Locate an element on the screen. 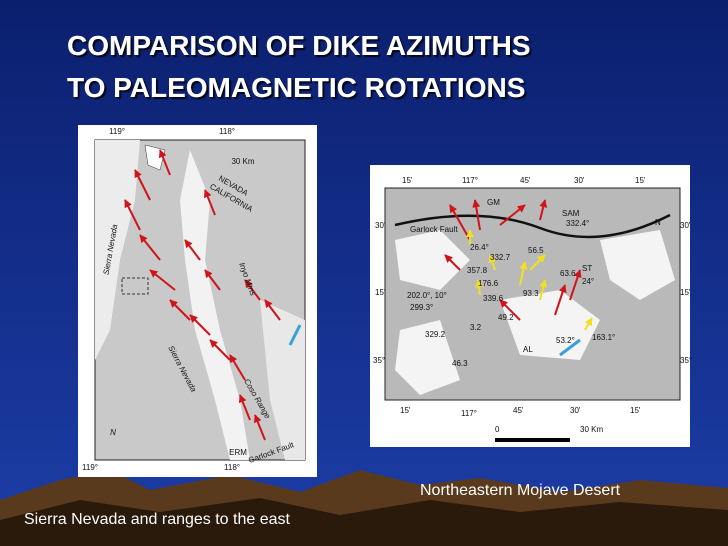  map-label: 176.6 is located at coordinates (488, 283).